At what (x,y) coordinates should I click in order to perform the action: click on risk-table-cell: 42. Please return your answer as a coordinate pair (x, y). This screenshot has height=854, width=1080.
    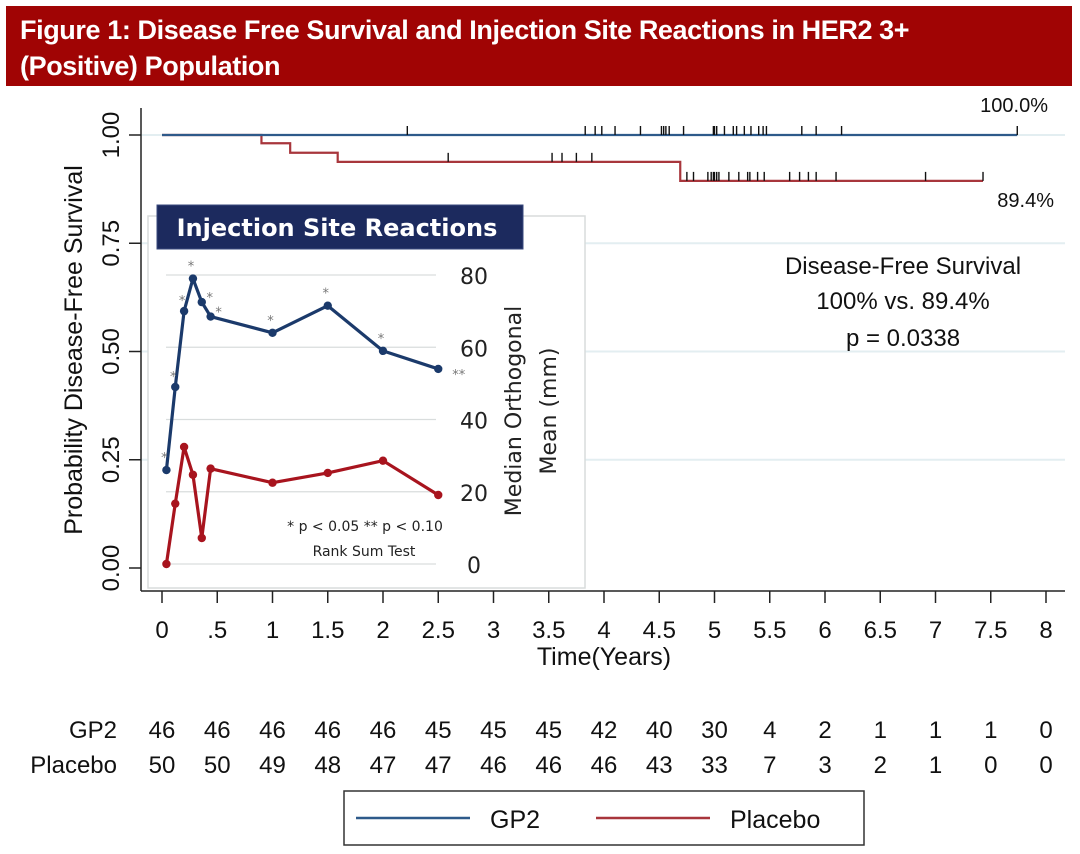
    Looking at the image, I should click on (604, 730).